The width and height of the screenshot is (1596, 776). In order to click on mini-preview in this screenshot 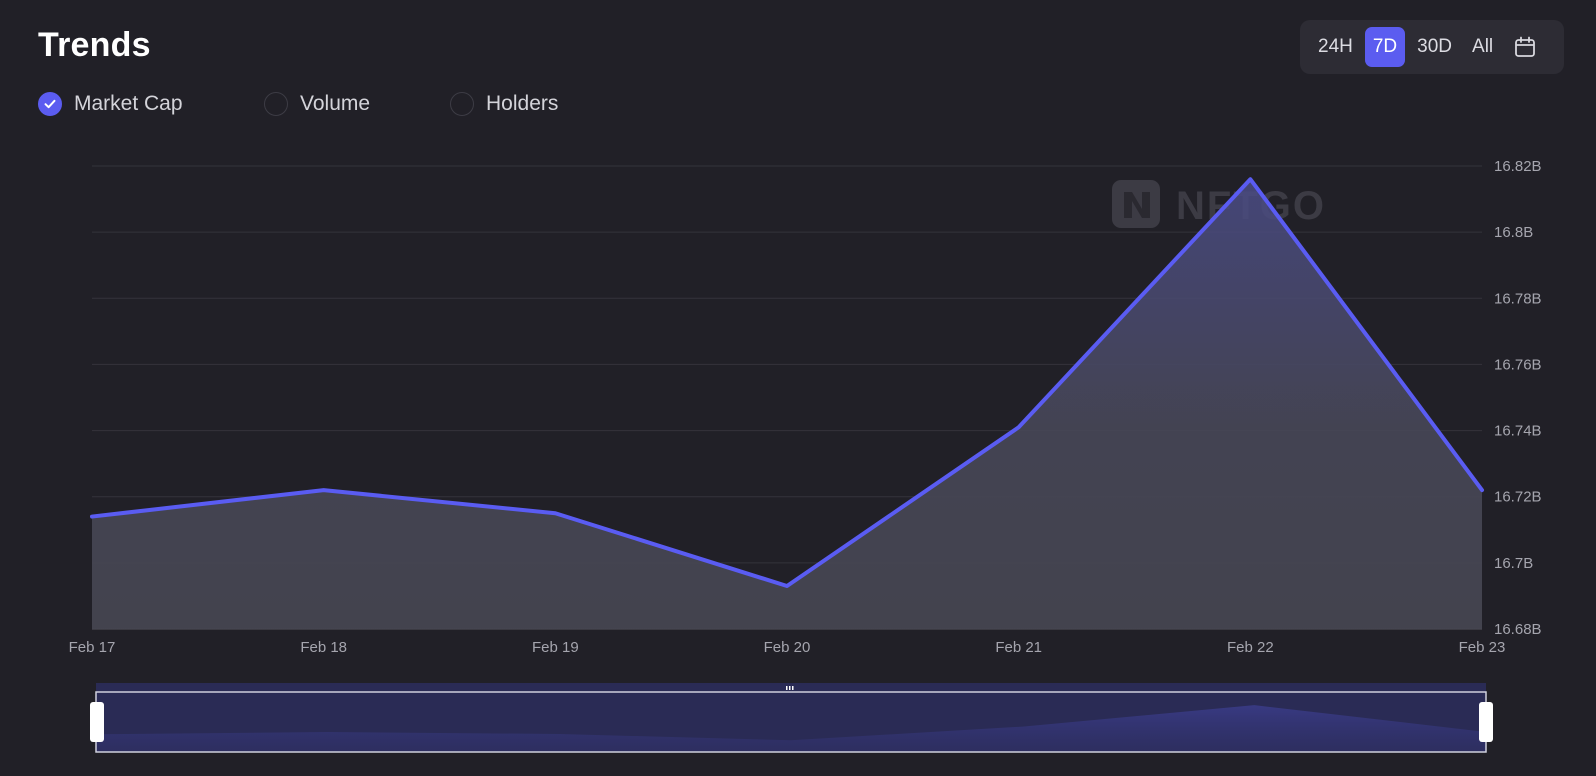, I will do `click(791, 728)`.